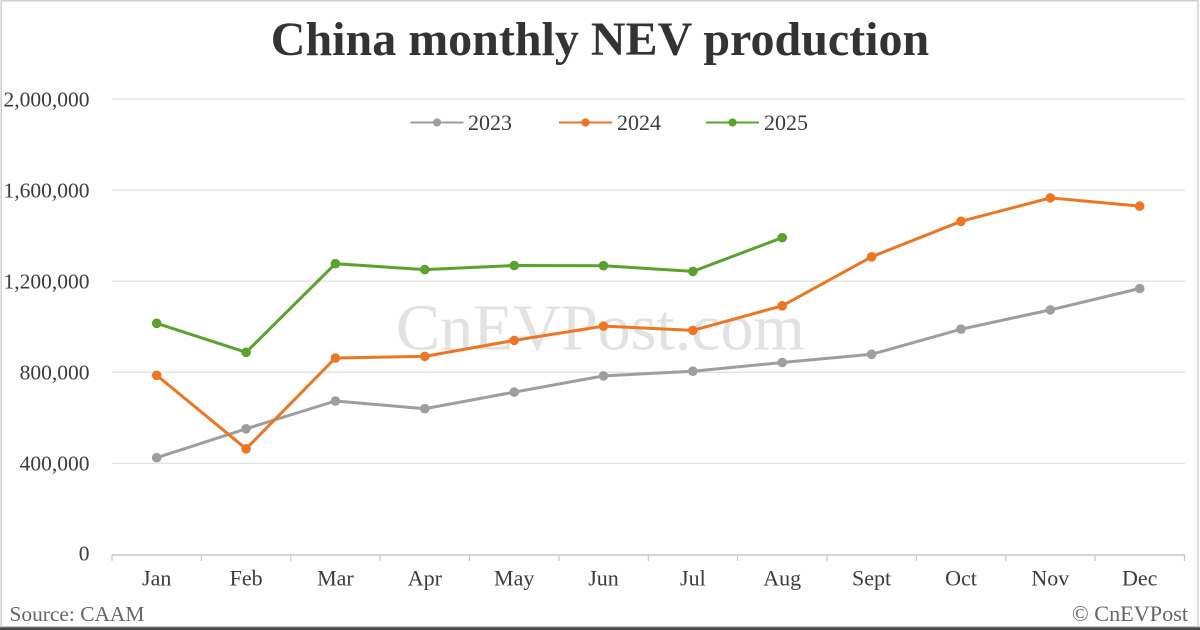 The height and width of the screenshot is (630, 1200). Describe the element at coordinates (47, 282) in the screenshot. I see `svg-text: 1,200,000` at that location.